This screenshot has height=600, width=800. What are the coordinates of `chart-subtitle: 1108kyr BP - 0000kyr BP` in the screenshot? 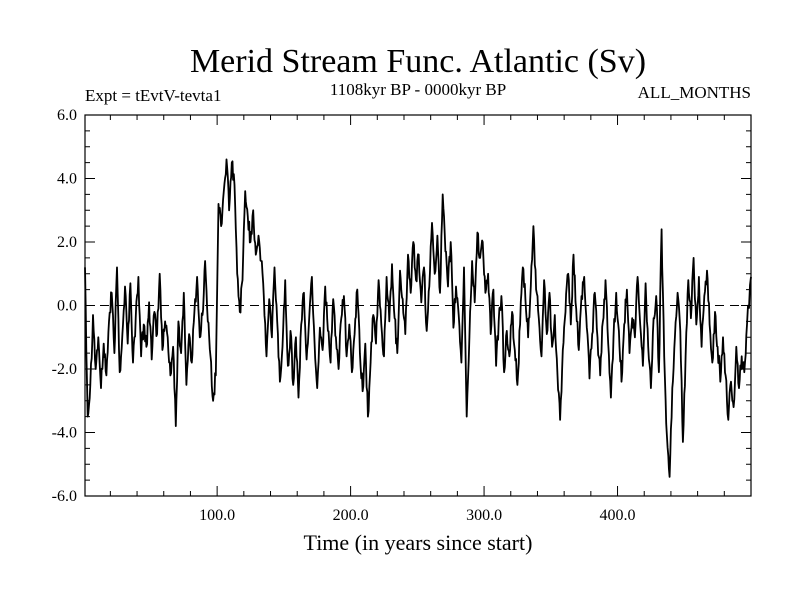 It's located at (418, 89).